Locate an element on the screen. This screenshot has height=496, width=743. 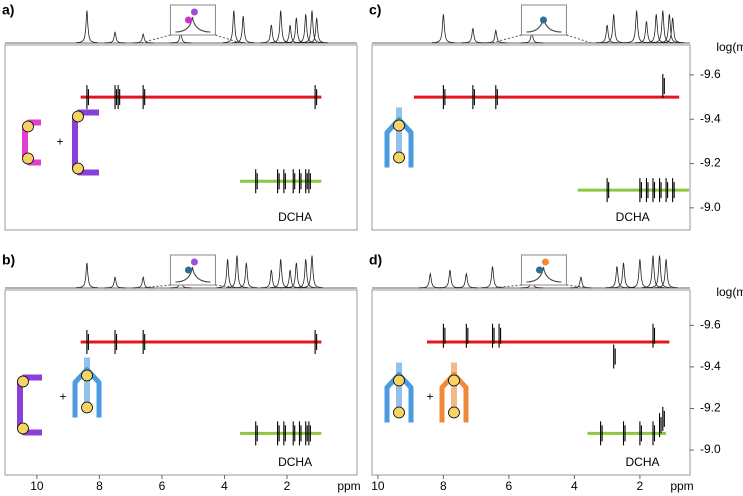
annotation: DCHA is located at coordinates (642, 462).